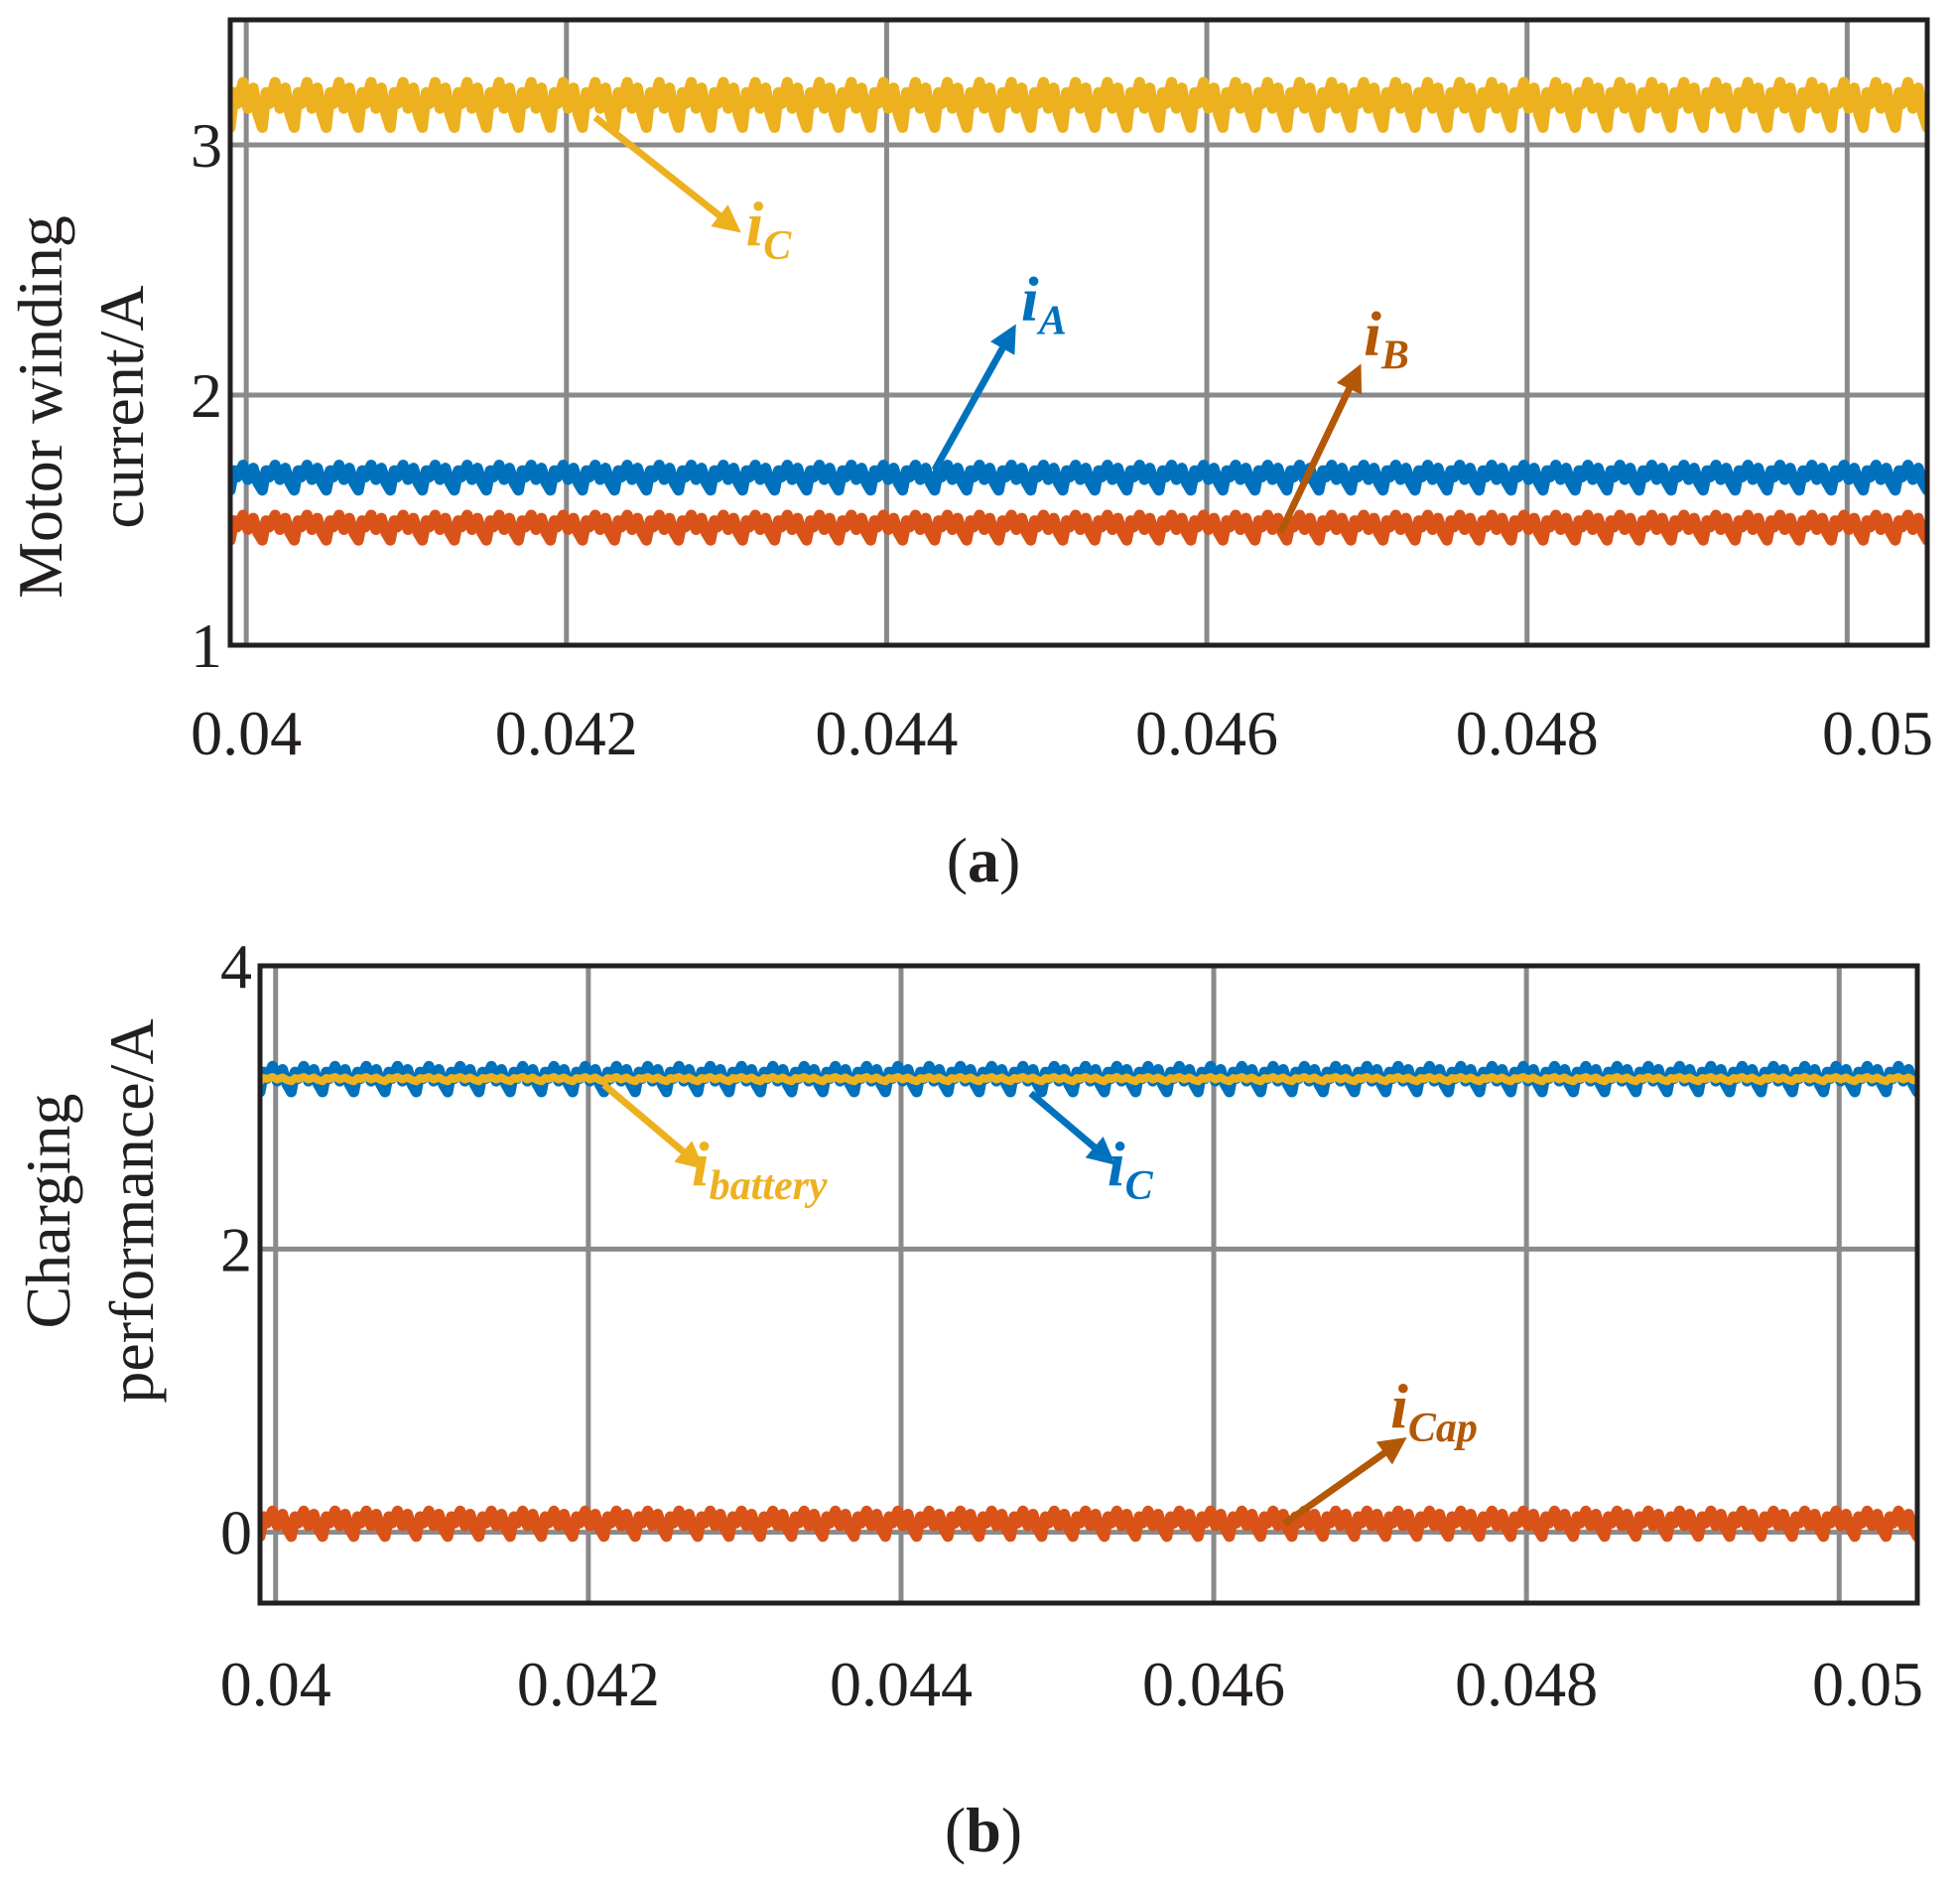 The height and width of the screenshot is (1881, 1960). I want to click on annotation-label: iA, so click(1044, 303).